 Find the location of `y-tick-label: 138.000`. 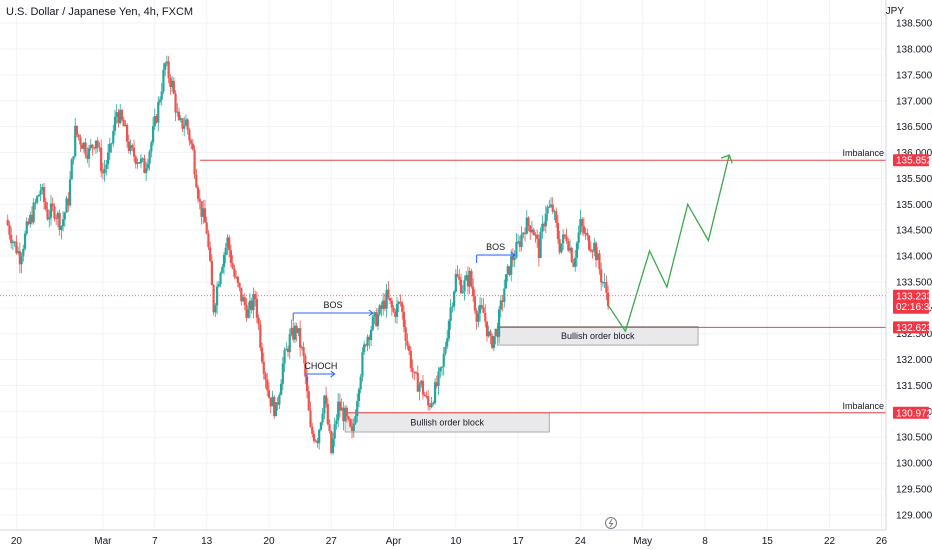

y-tick-label: 138.000 is located at coordinates (914, 50).